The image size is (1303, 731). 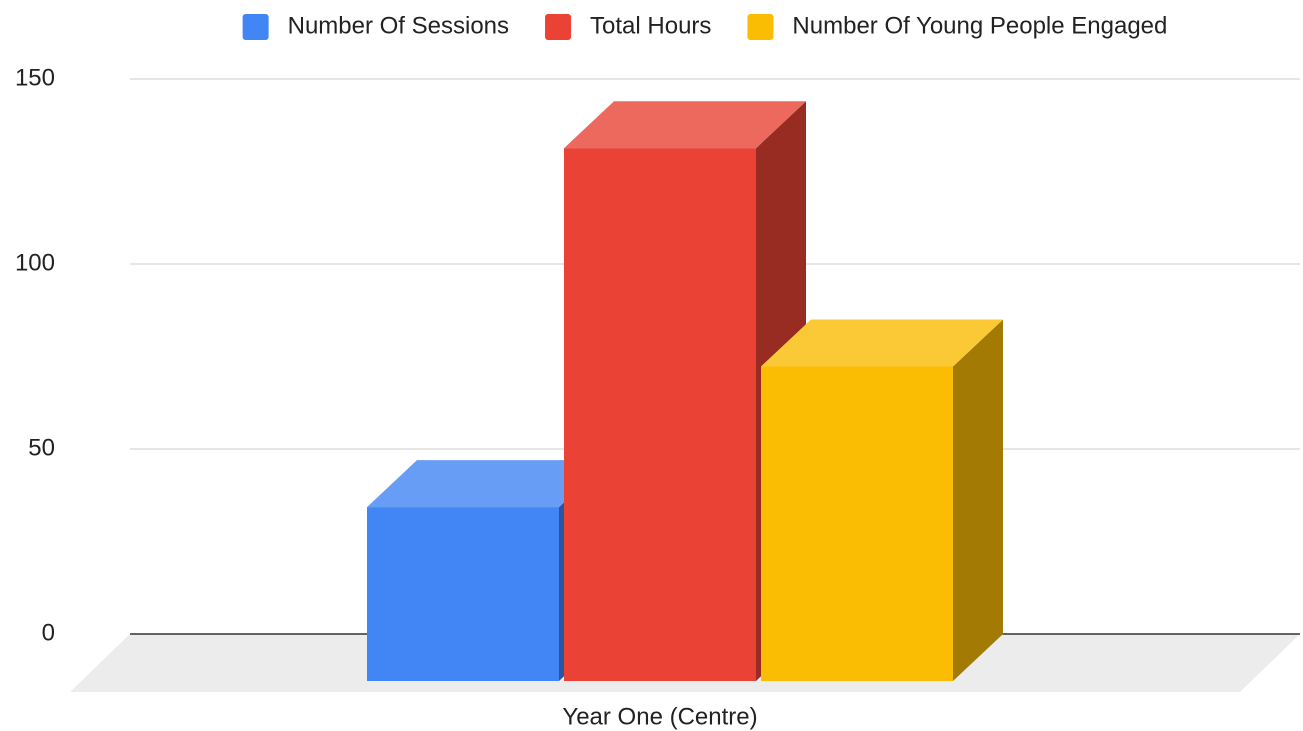 I want to click on legend-label: Total Hours, so click(x=650, y=25).